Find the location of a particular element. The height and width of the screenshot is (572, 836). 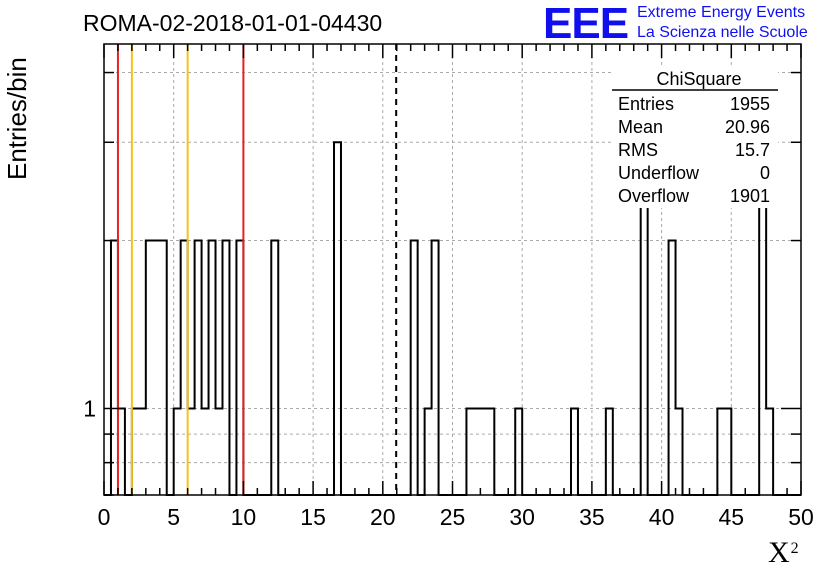

stats-row-value: 0 is located at coordinates (765, 173).